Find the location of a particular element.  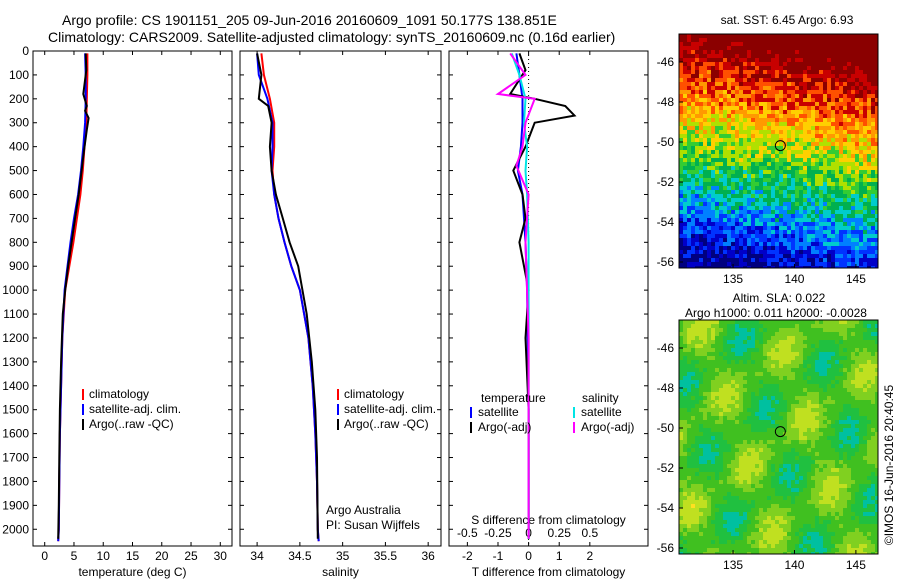

salinity-legend-label: satellite-adj. clim. is located at coordinates (390, 409).